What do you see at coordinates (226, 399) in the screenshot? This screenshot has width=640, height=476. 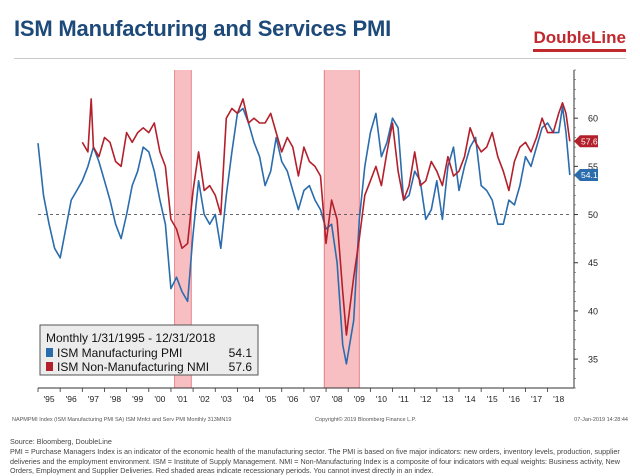 I see `x-tick-label-2003: '03` at bounding box center [226, 399].